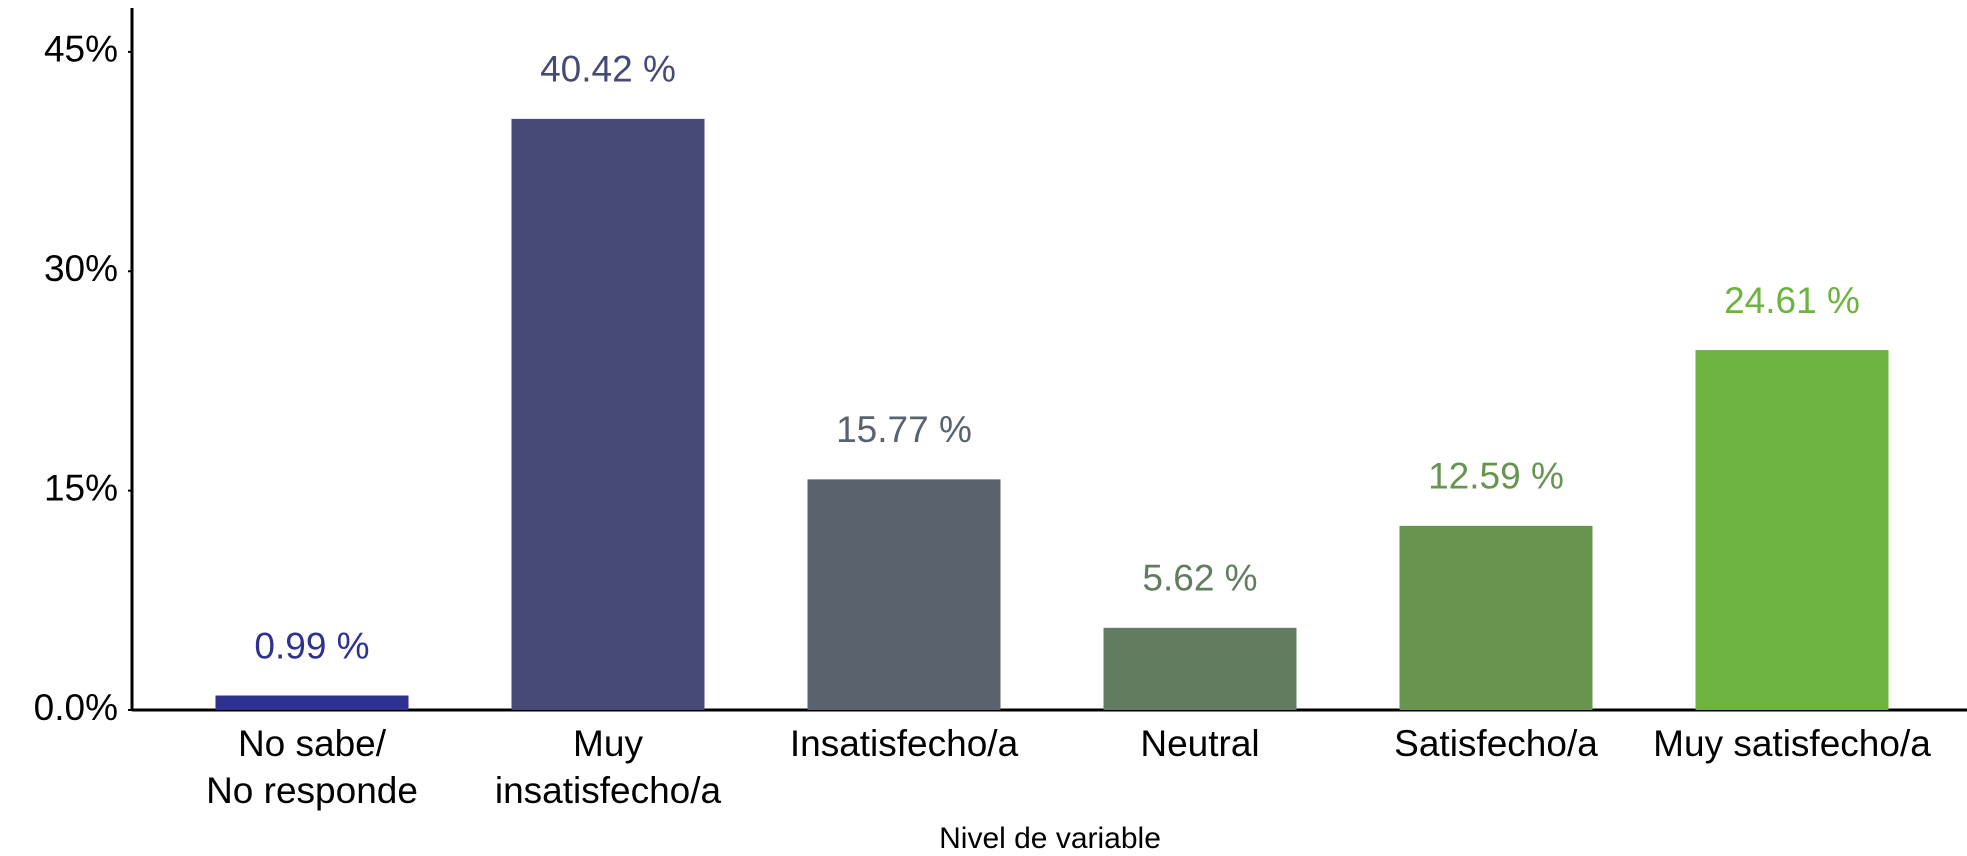  I want to click on y-tick-label: 30%, so click(81, 268).